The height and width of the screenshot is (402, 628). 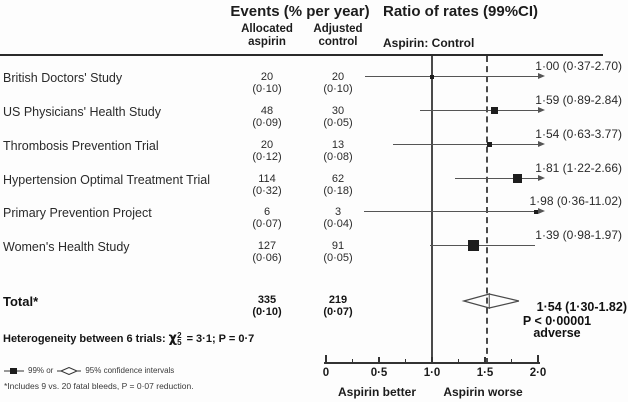 I want to click on ratio-column-title: Ratio of rates (99%CI), so click(x=461, y=11).